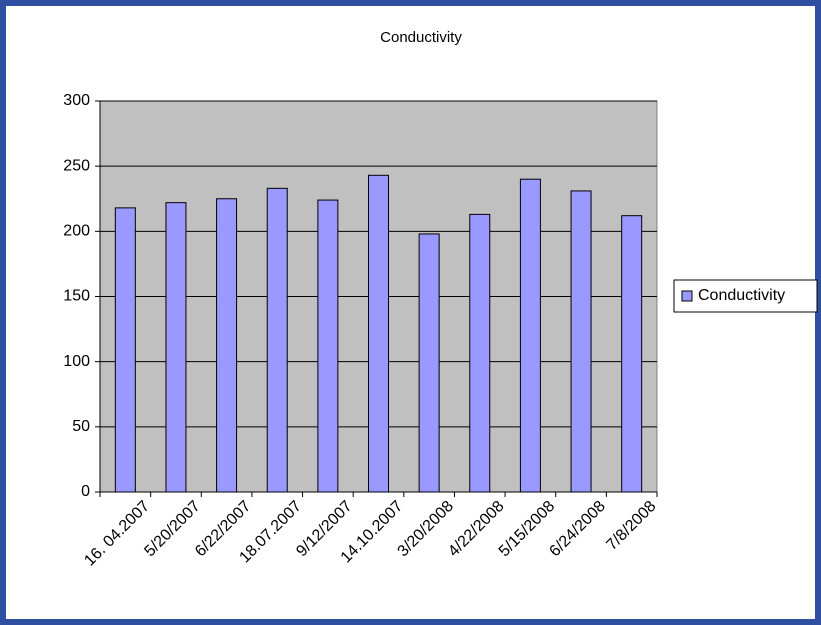 This screenshot has height=625, width=821. I want to click on y-tick-label: 0, so click(85, 491).